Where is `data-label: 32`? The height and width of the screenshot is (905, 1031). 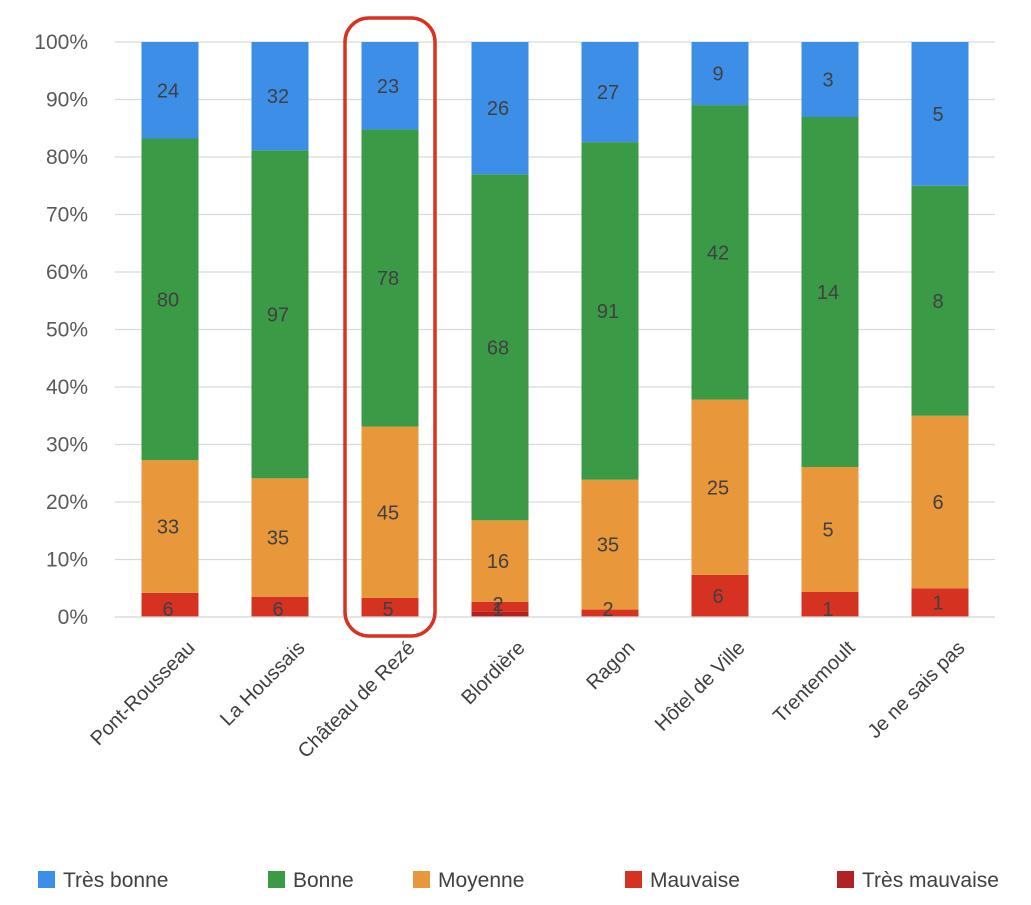 data-label: 32 is located at coordinates (278, 97).